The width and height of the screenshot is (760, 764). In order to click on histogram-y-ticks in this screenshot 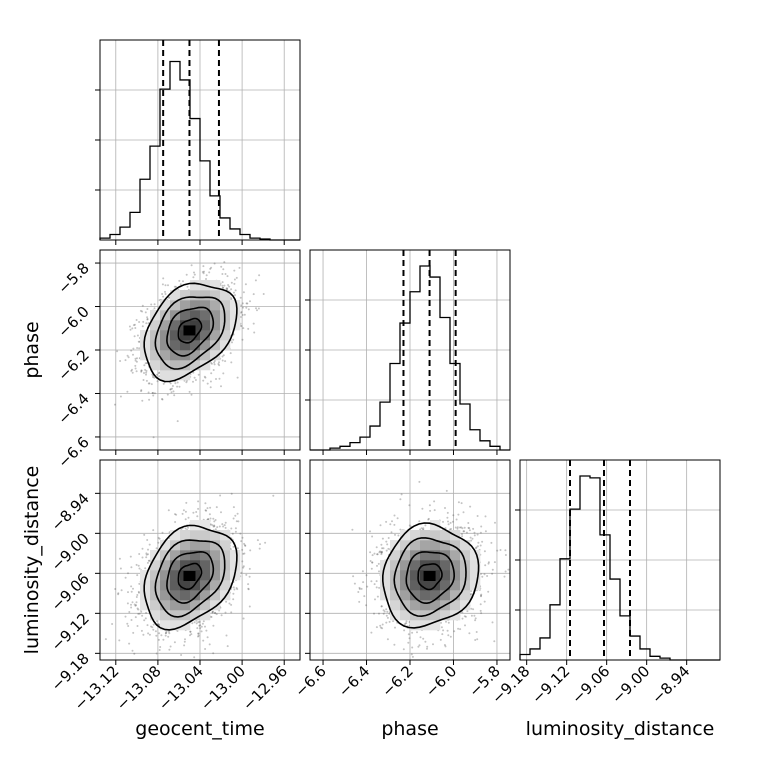, I will do `click(517, 560)`.